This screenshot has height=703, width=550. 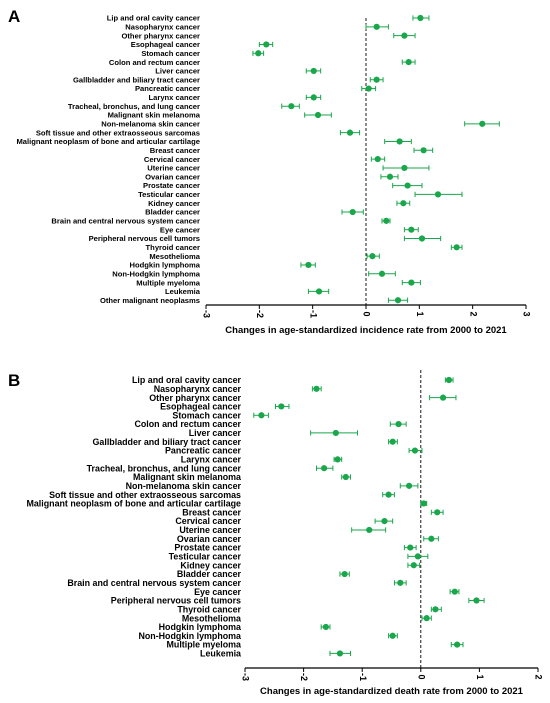 I want to click on category-label: Ovarian cancer, so click(x=209, y=539).